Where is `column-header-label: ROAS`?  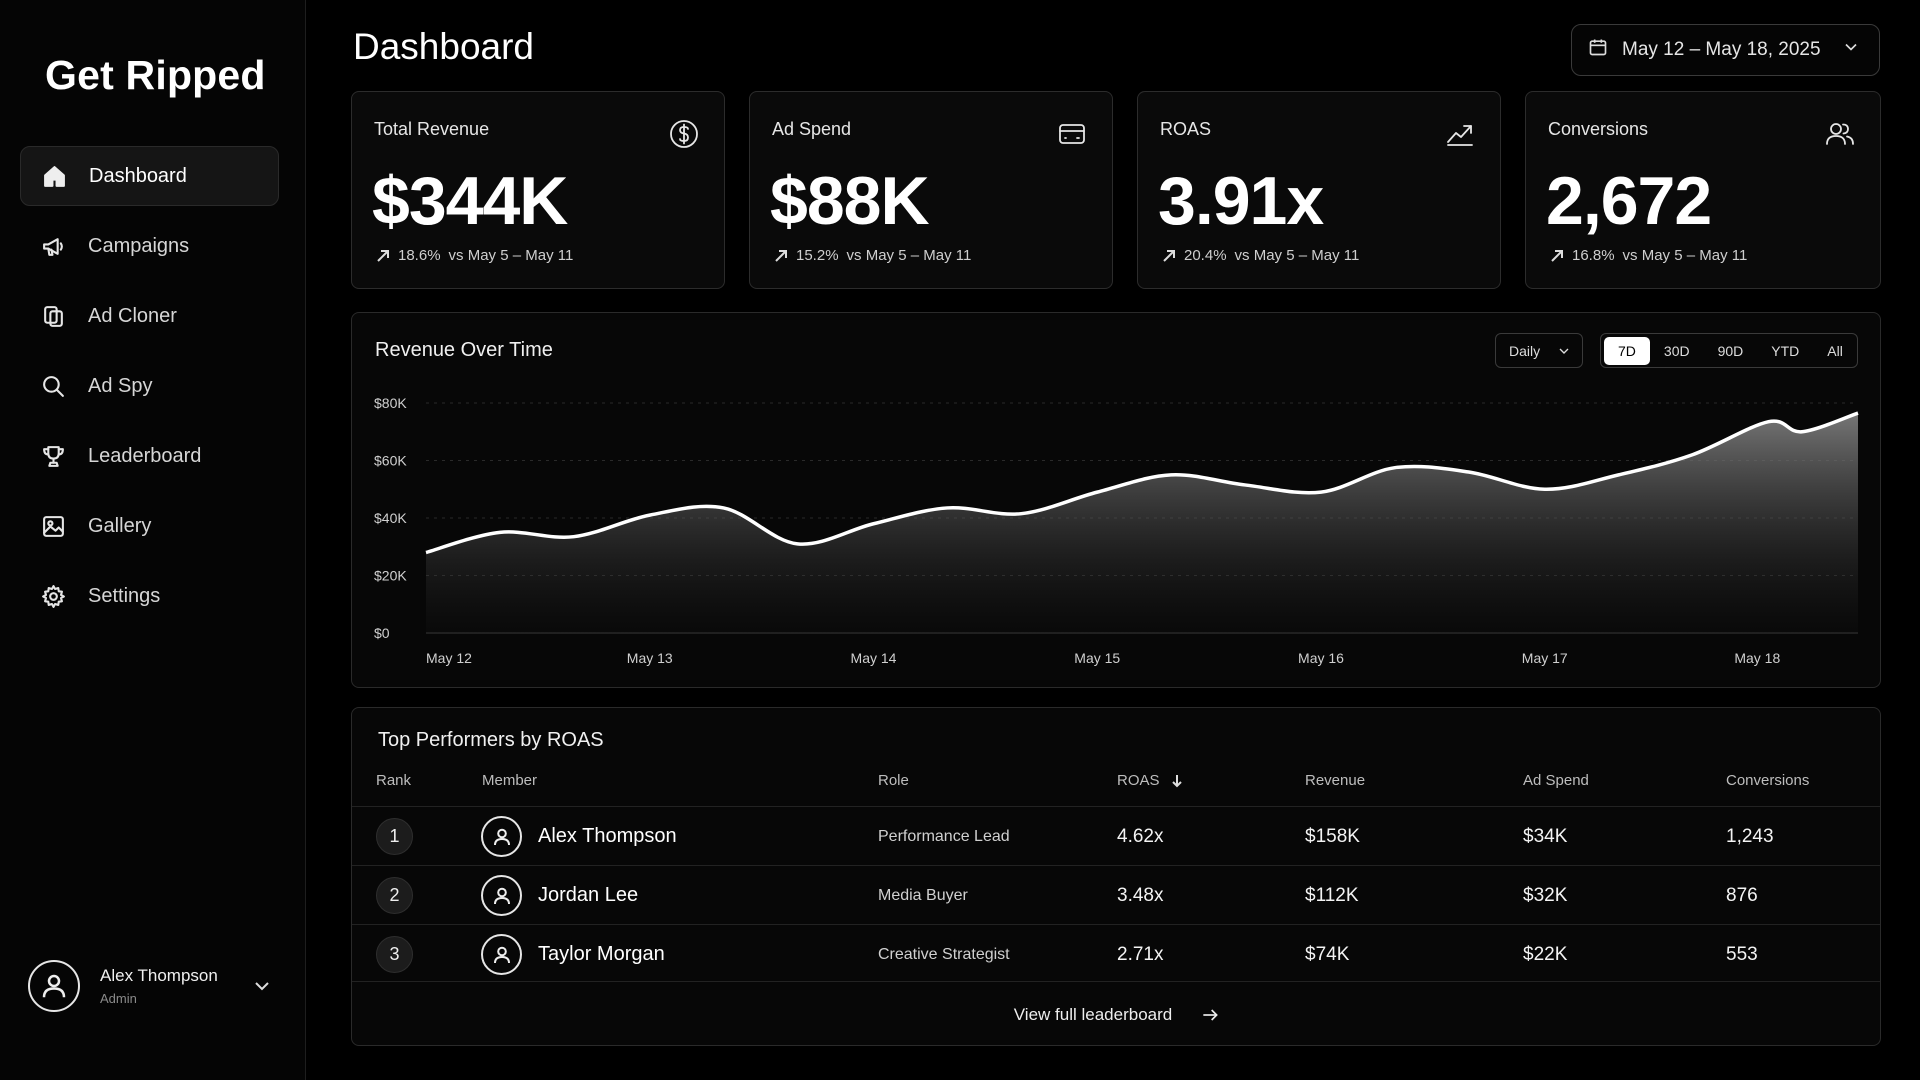 column-header-label: ROAS is located at coordinates (1138, 780).